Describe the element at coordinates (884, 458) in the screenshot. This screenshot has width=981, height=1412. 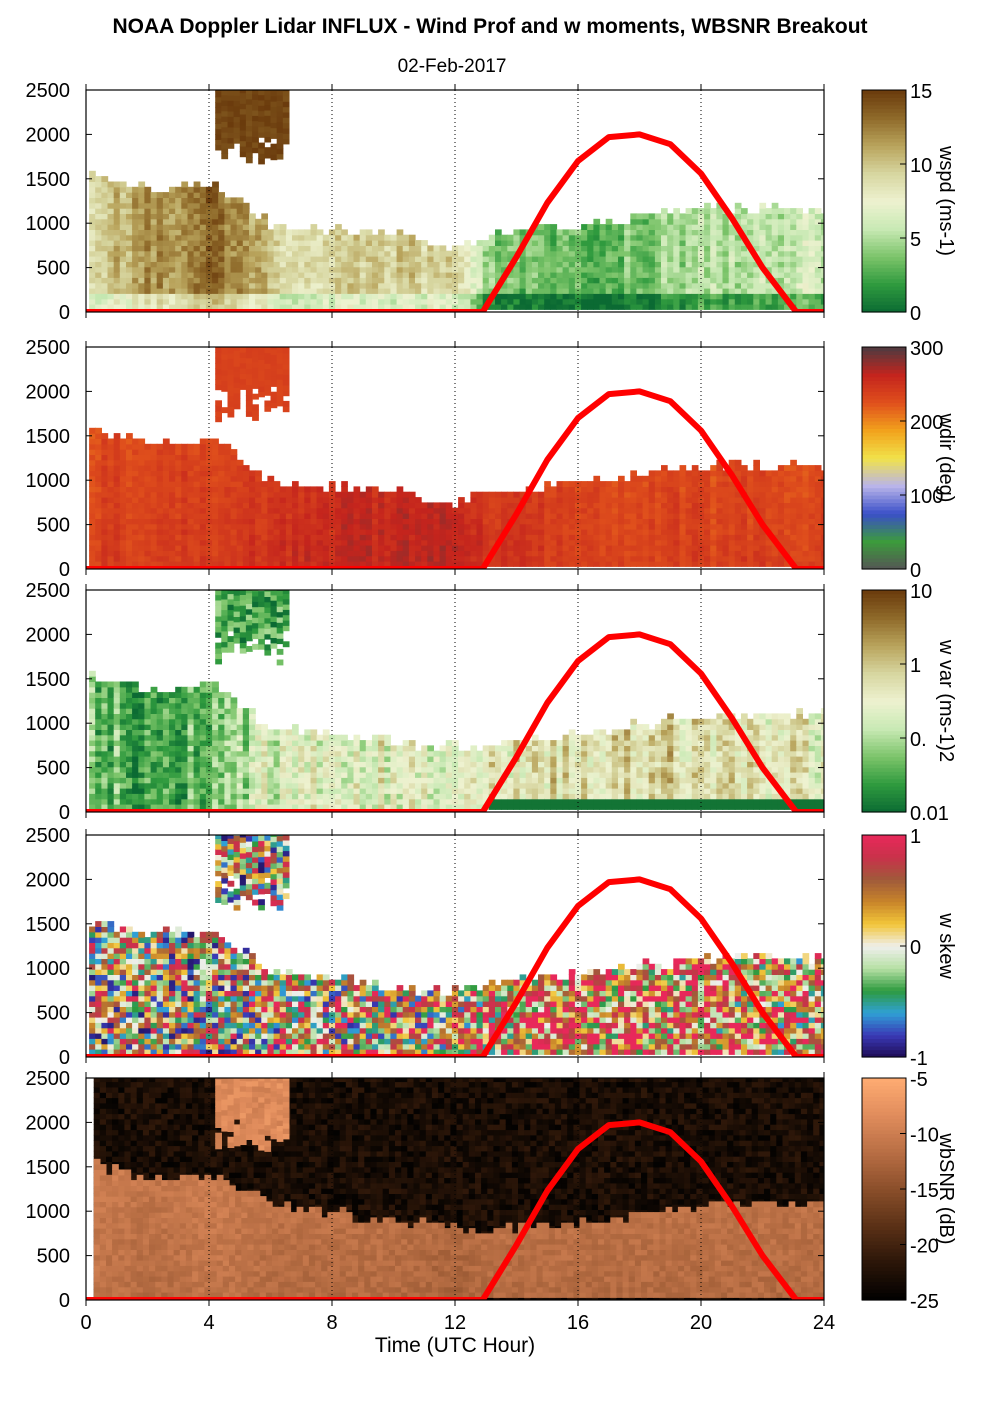
I see `colorbar-frame` at that location.